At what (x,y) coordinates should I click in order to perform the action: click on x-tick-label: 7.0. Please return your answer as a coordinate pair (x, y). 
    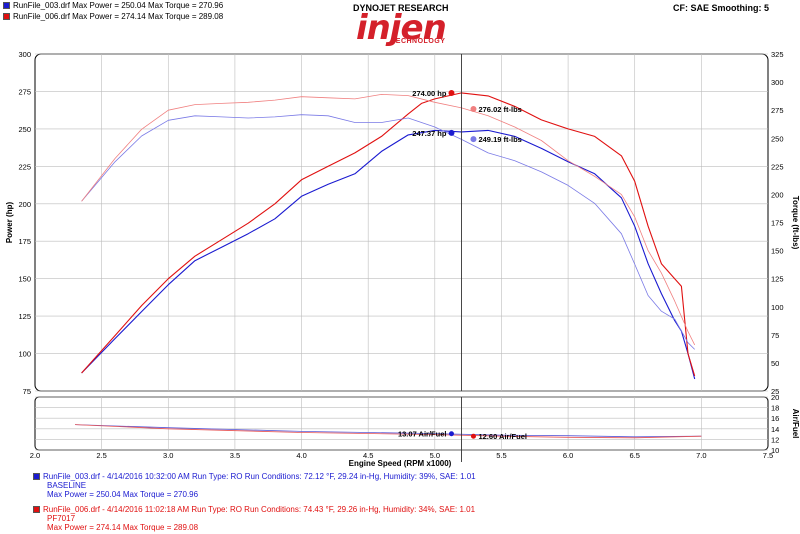
    Looking at the image, I should click on (701, 455).